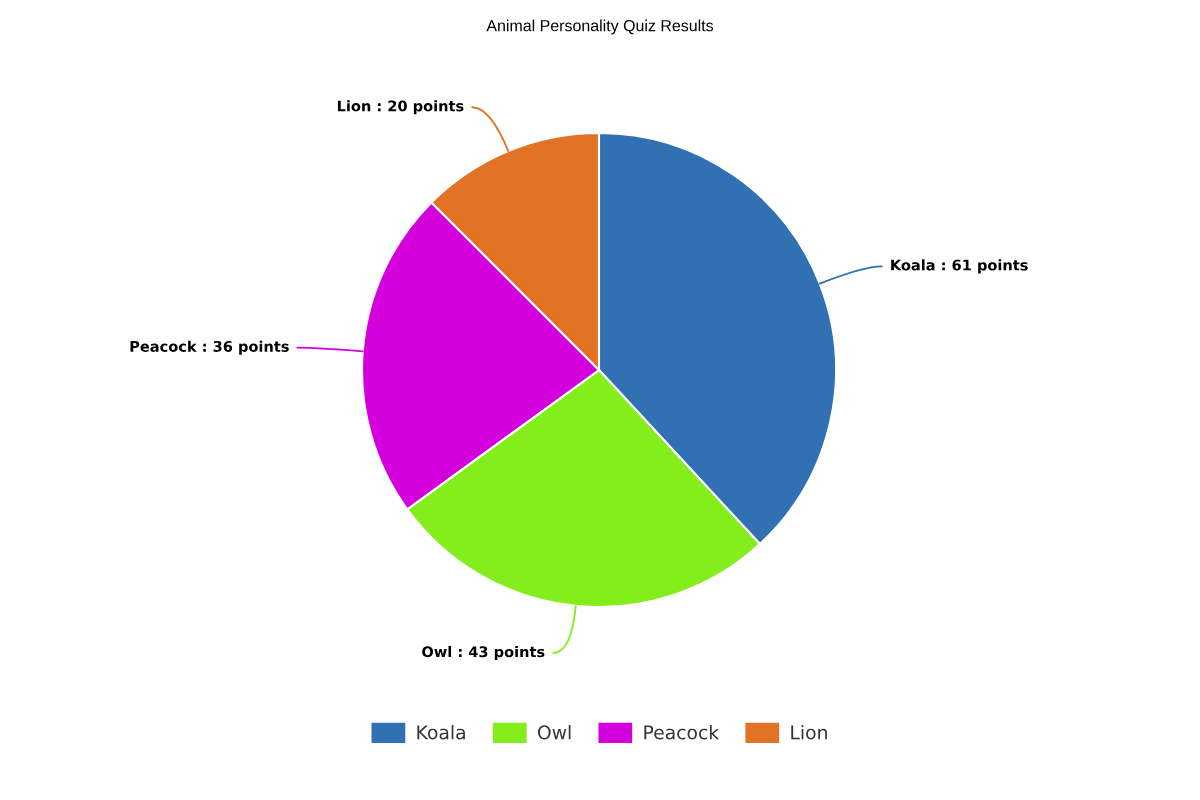  Describe the element at coordinates (682, 732) in the screenshot. I see `legend-label: Peacock` at that location.